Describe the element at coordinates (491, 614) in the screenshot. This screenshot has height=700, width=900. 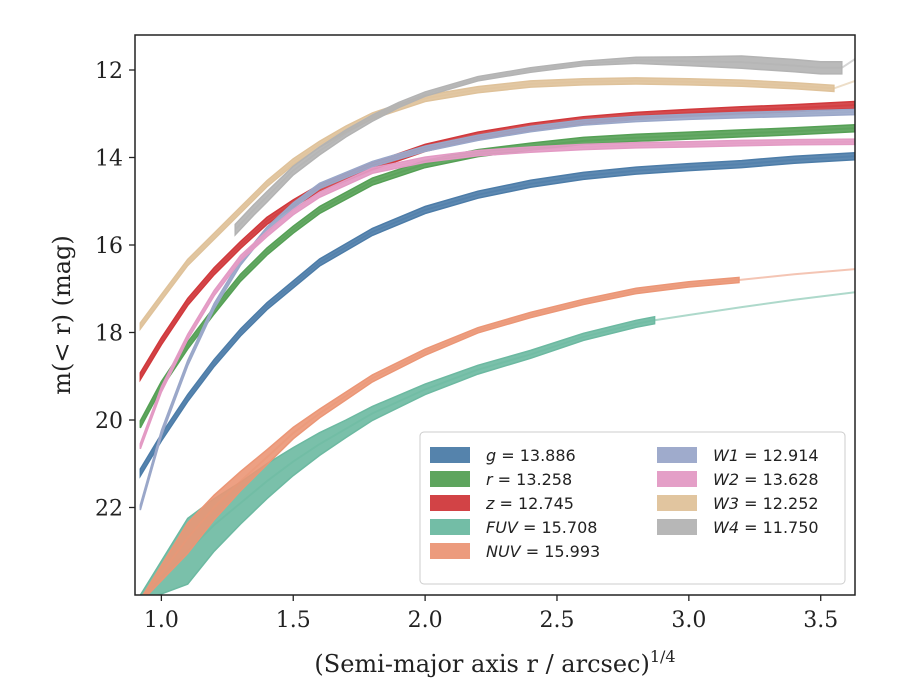
I see `x-axis-ticks: 1.0 1.5 2.0 2.5 3.0 3.5` at that location.